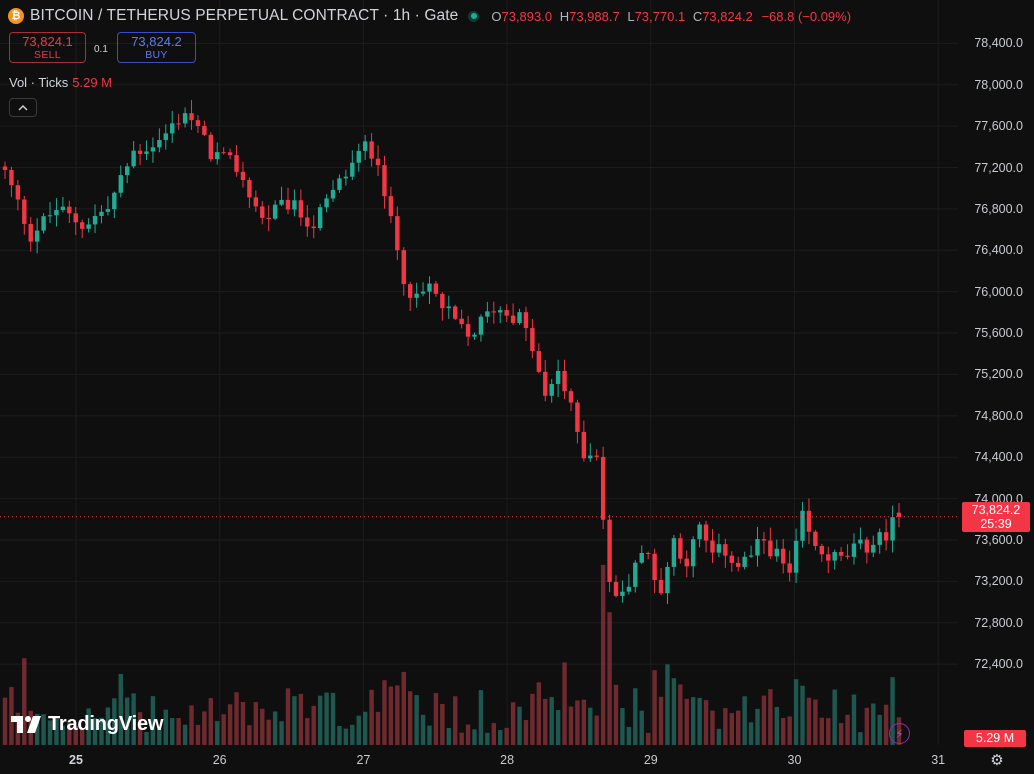 The image size is (1034, 774). What do you see at coordinates (23, 107) in the screenshot?
I see `collapse-legend-button` at bounding box center [23, 107].